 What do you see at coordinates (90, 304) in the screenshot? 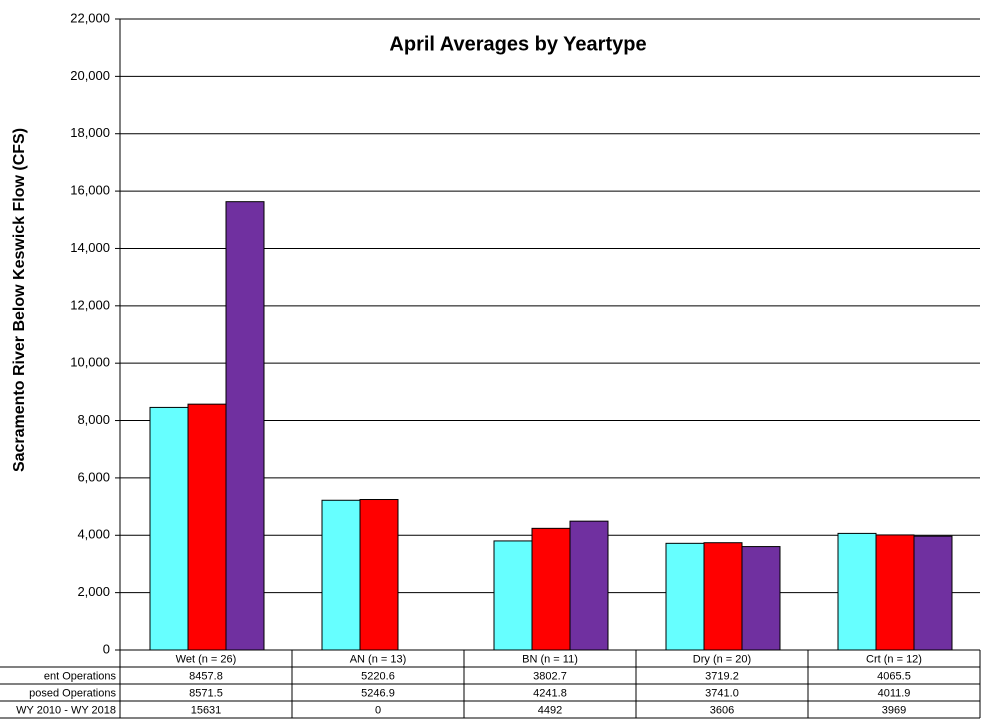
I see `y-tick-label: 12,000` at bounding box center [90, 304].